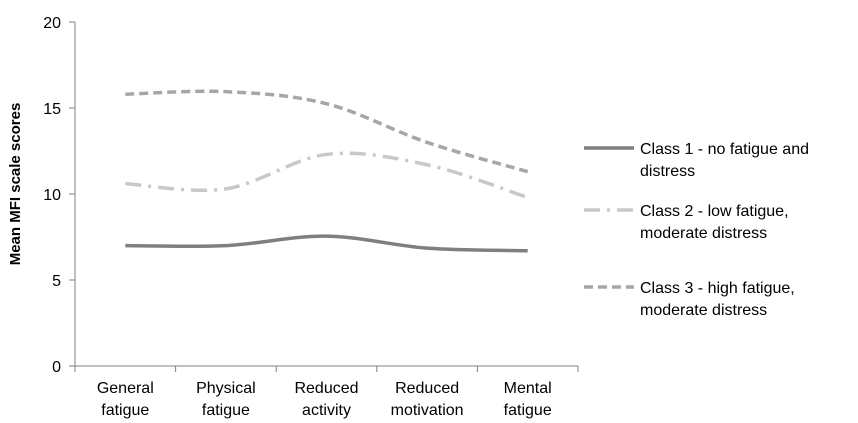 The width and height of the screenshot is (858, 423). Describe the element at coordinates (528, 399) in the screenshot. I see `x-tick-label: Mental fatigue` at that location.